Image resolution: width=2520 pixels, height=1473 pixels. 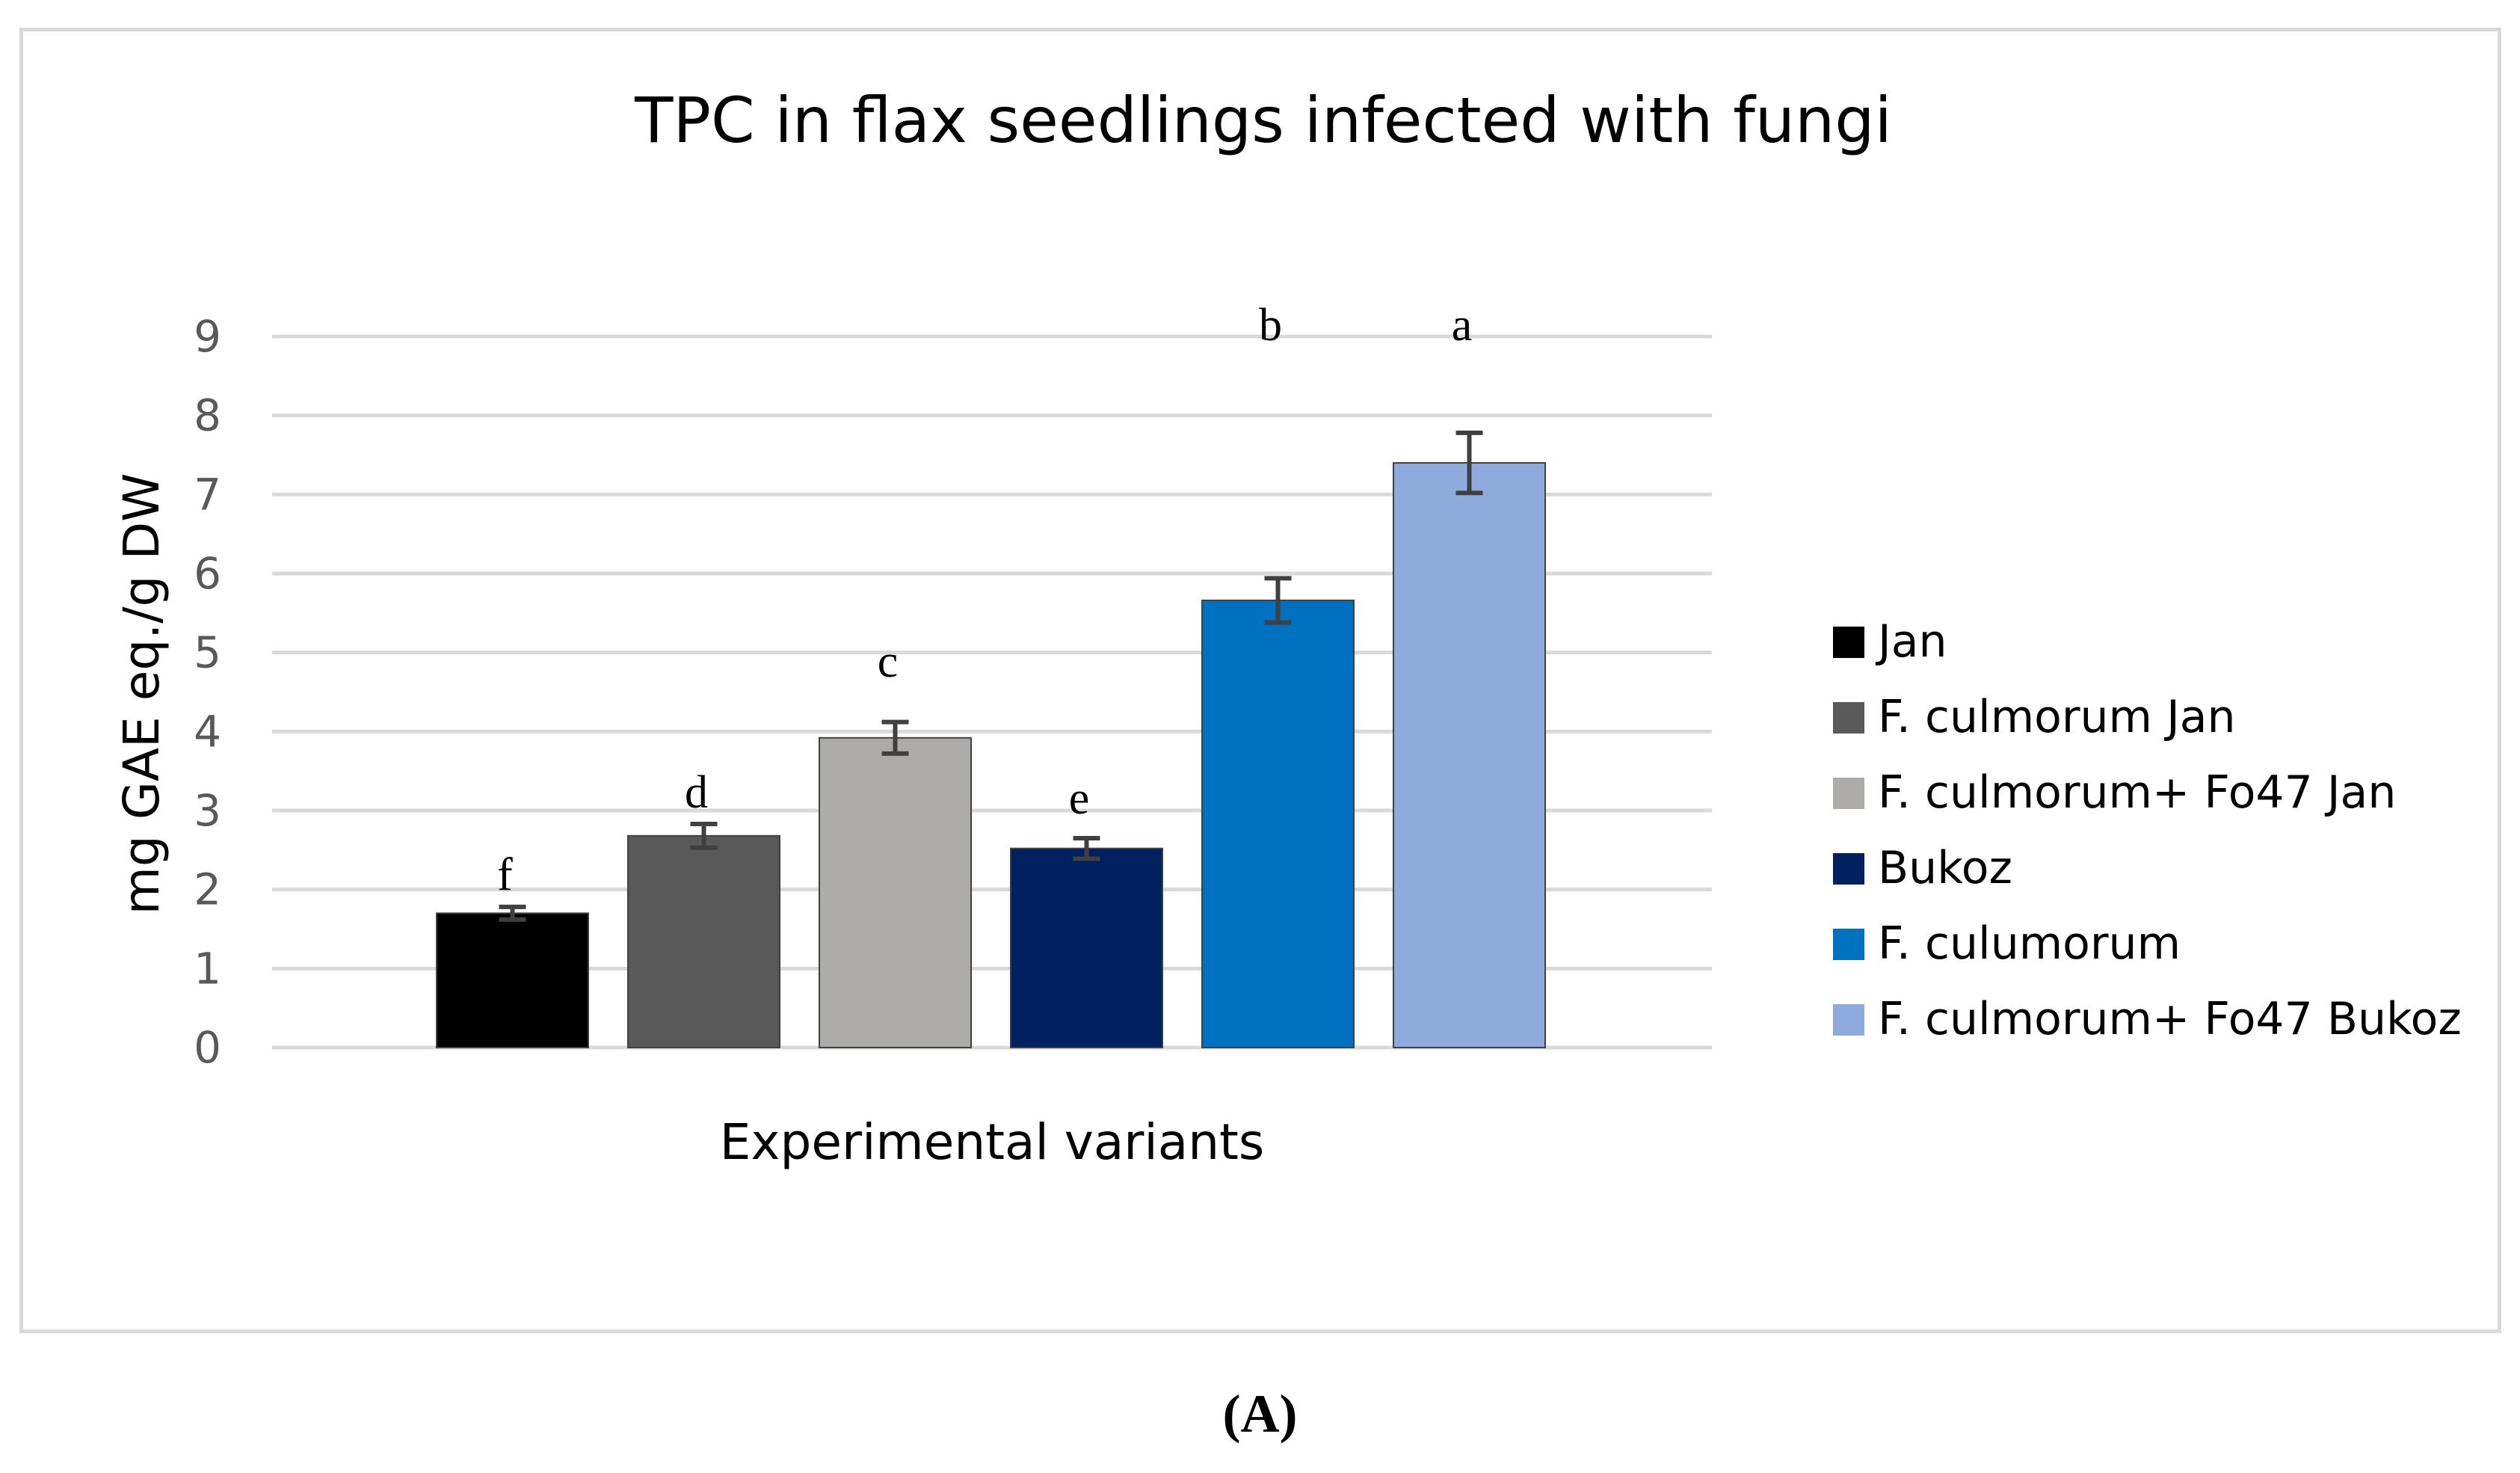 I want to click on y-axis-ticks: 0 1 2 3 4 5 6 7 8 9, so click(x=207, y=692).